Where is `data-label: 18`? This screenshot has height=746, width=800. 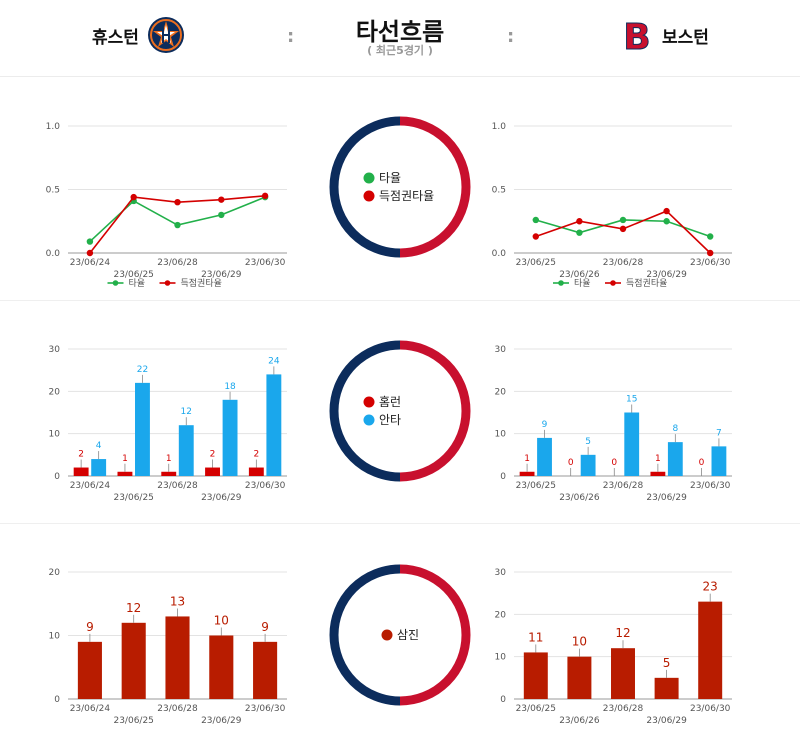 data-label: 18 is located at coordinates (230, 387).